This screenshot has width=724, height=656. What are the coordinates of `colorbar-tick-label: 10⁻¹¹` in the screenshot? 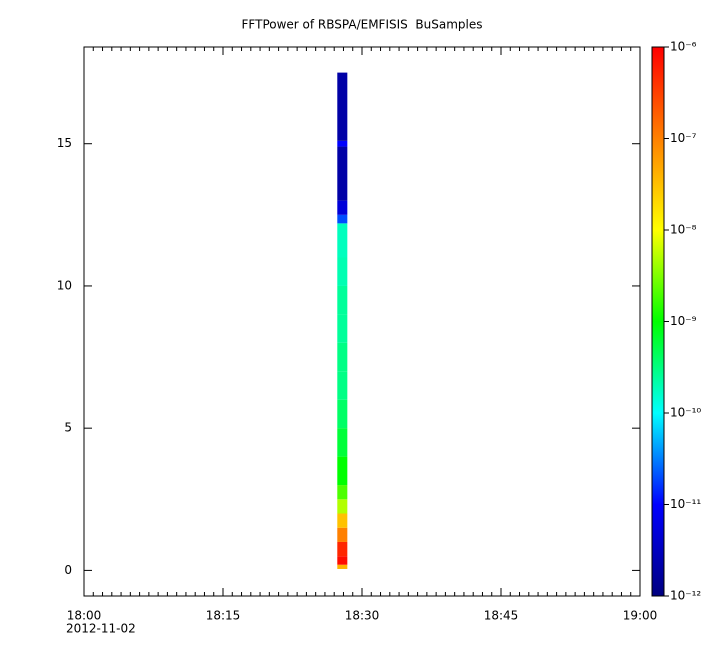 It's located at (685, 504).